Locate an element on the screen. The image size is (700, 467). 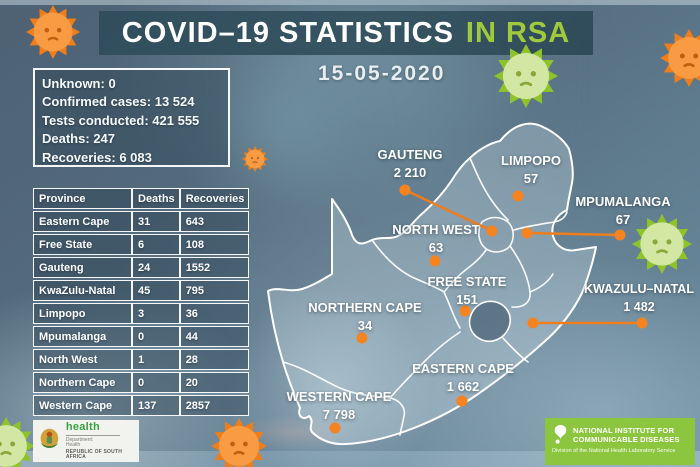
map-label-gauteng: GAUTENG 2 210 is located at coordinates (410, 163).